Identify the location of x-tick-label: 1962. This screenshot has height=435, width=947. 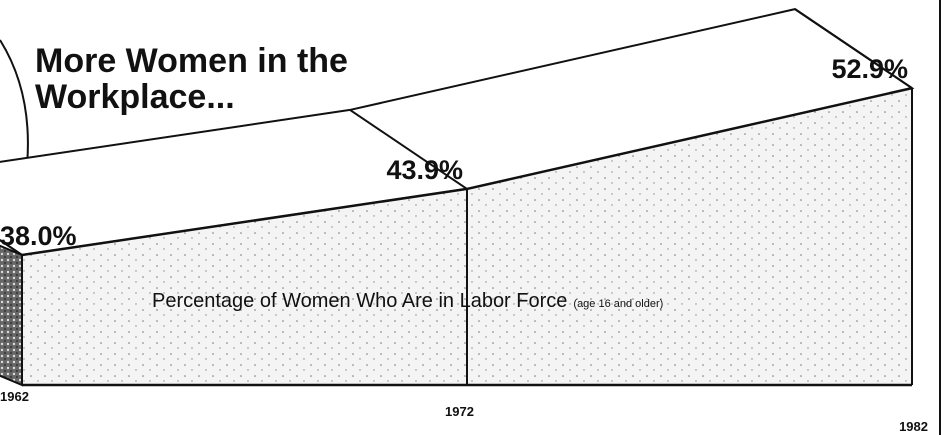
(14, 396).